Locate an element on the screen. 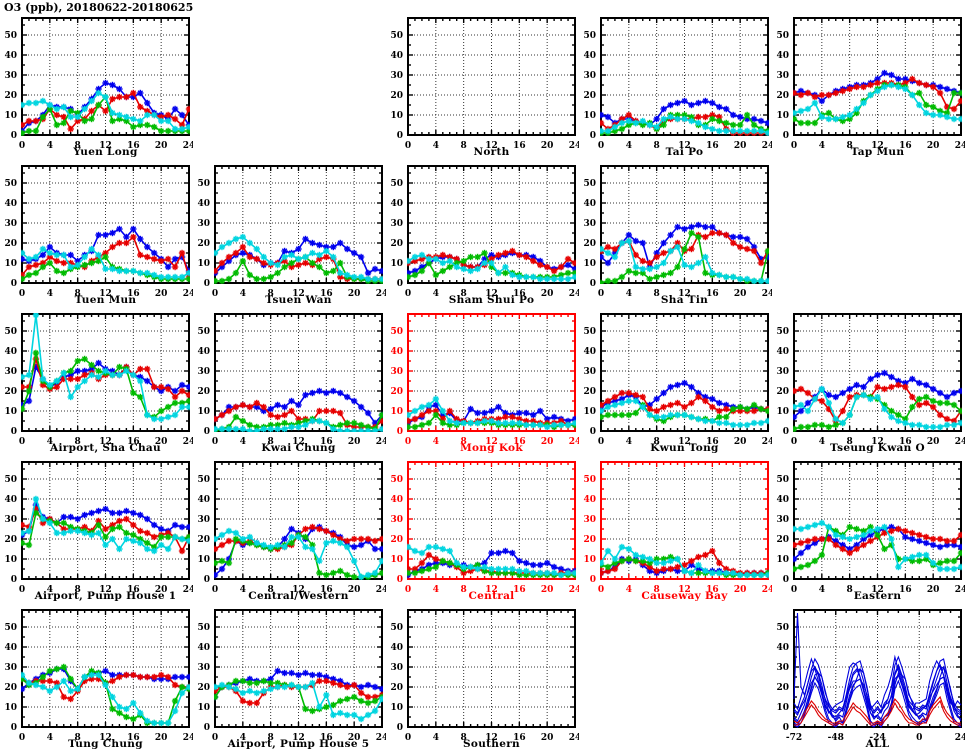 The width and height of the screenshot is (965, 755). subplot-tuen-mun: Tuen Mun is located at coordinates (96, 237).